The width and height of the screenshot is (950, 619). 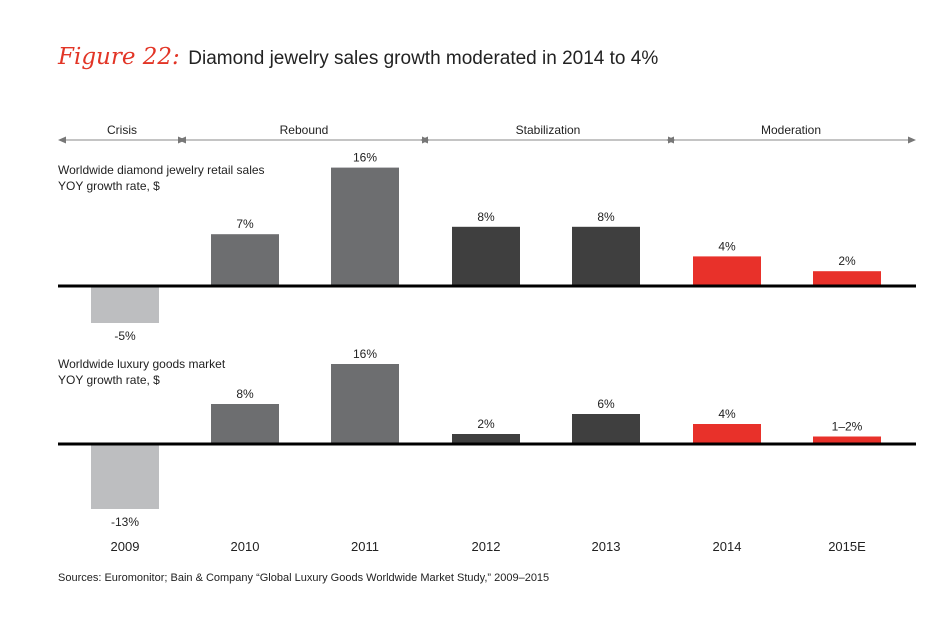 I want to click on phase-label-rebound: Rebound, so click(x=304, y=130).